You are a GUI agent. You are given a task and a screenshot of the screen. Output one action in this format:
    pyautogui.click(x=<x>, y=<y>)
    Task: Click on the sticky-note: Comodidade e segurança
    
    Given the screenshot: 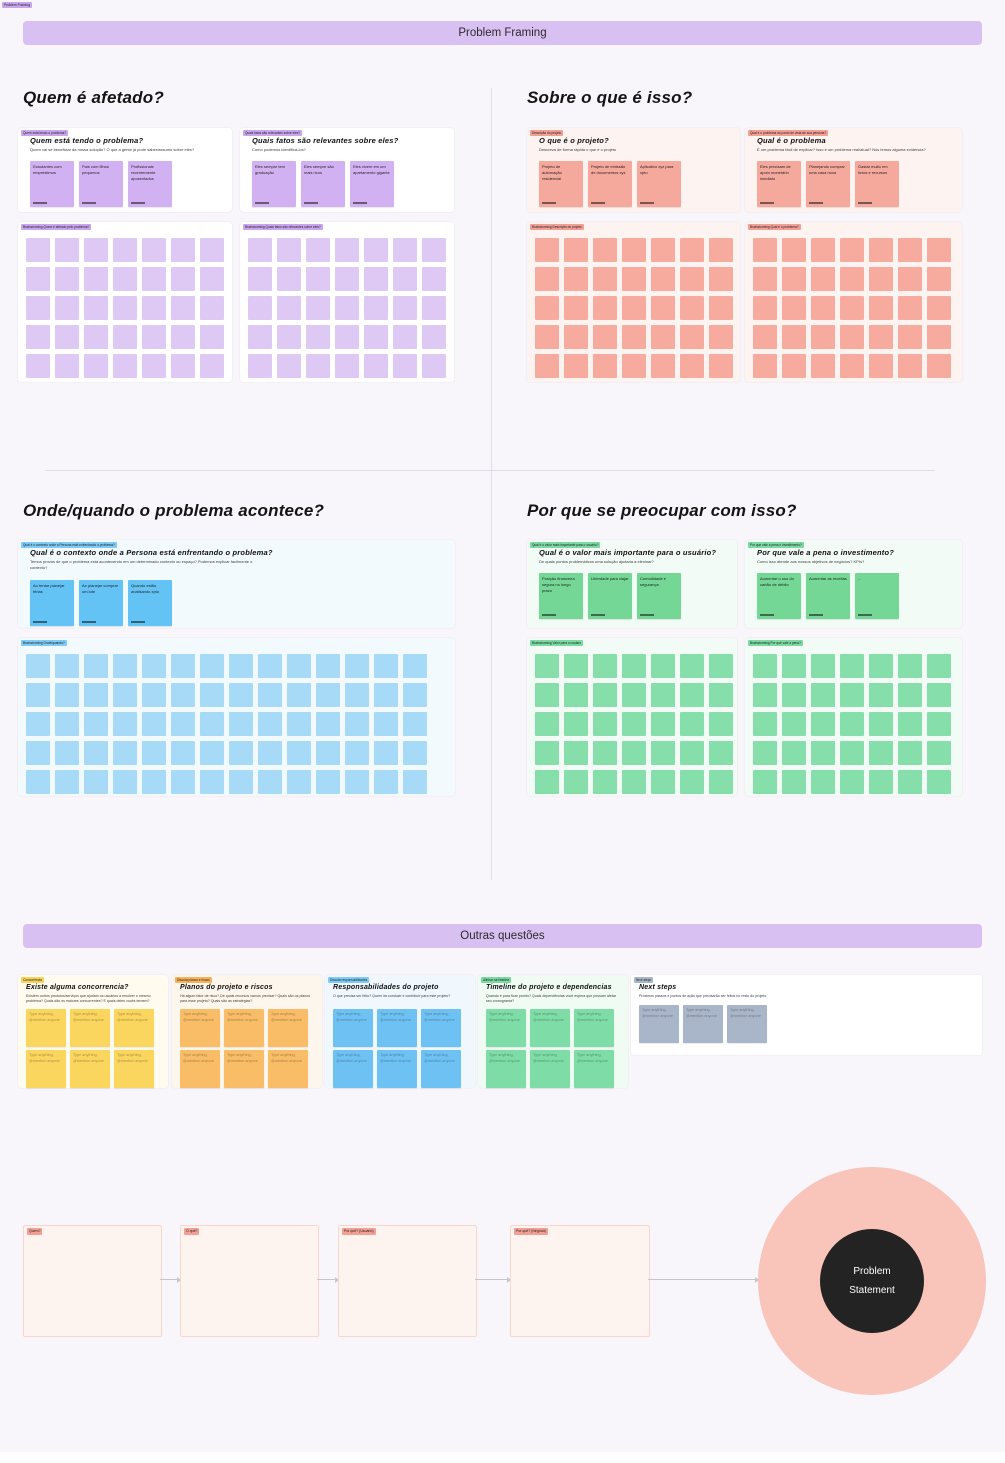 What is the action you would take?
    pyautogui.click(x=659, y=596)
    